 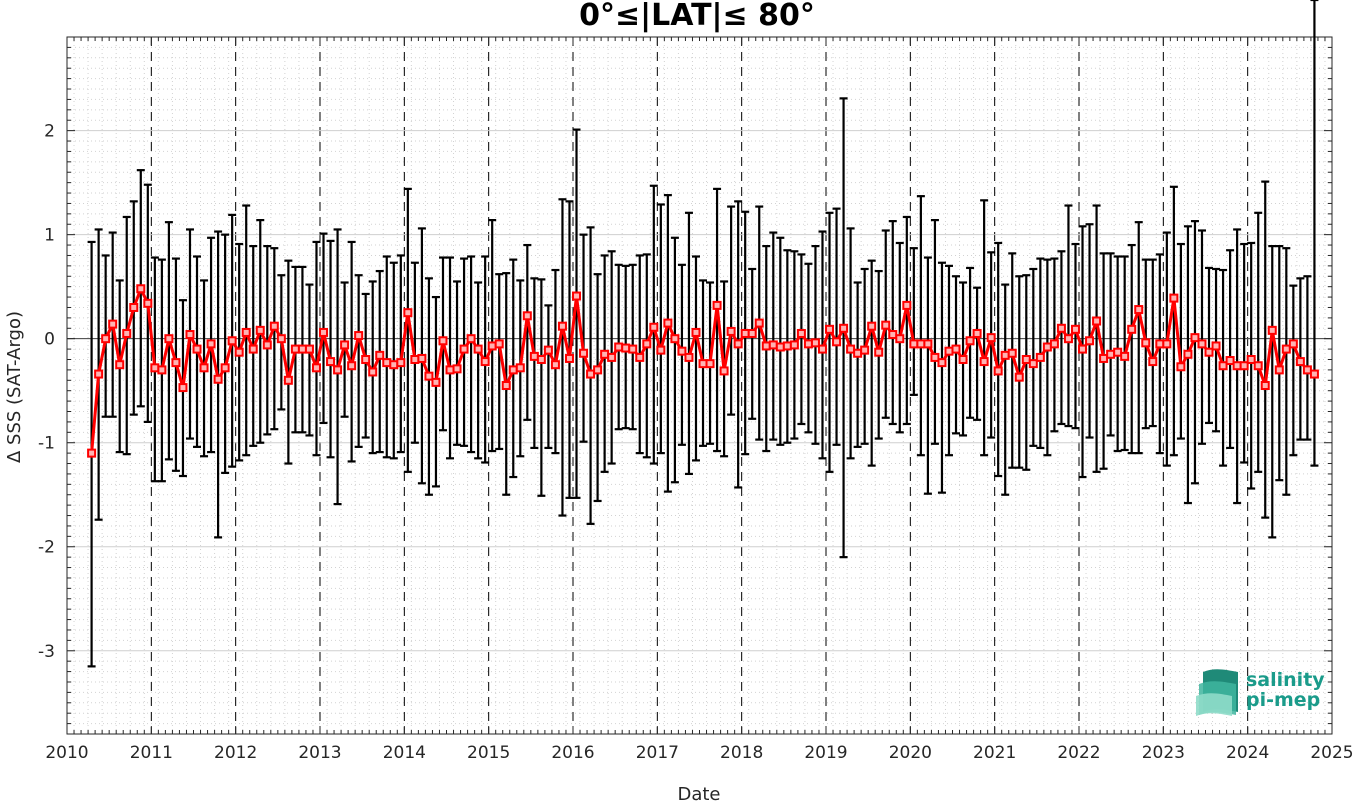 What do you see at coordinates (994, 753) in the screenshot?
I see `x-tick-label: 2021` at bounding box center [994, 753].